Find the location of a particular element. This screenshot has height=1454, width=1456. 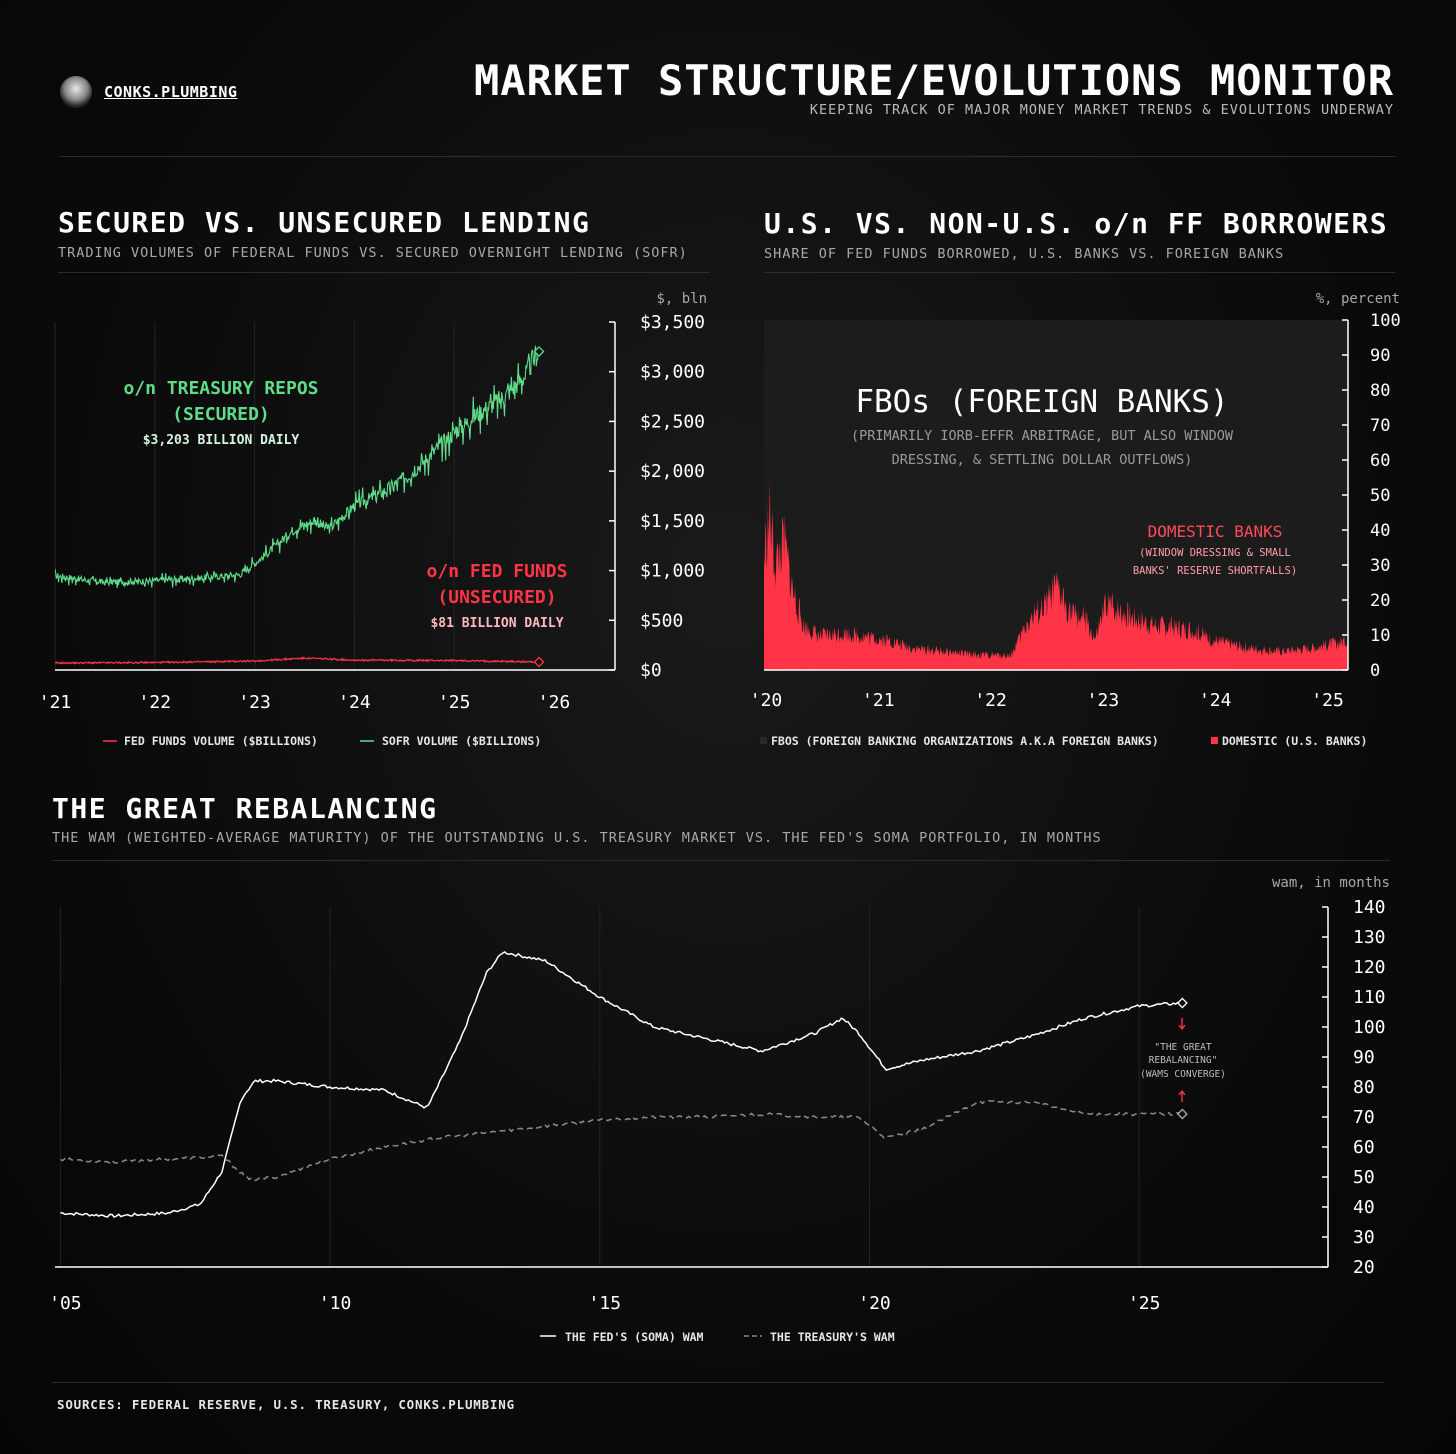

chart1-y-tick-label: $3,000 is located at coordinates (672, 372).